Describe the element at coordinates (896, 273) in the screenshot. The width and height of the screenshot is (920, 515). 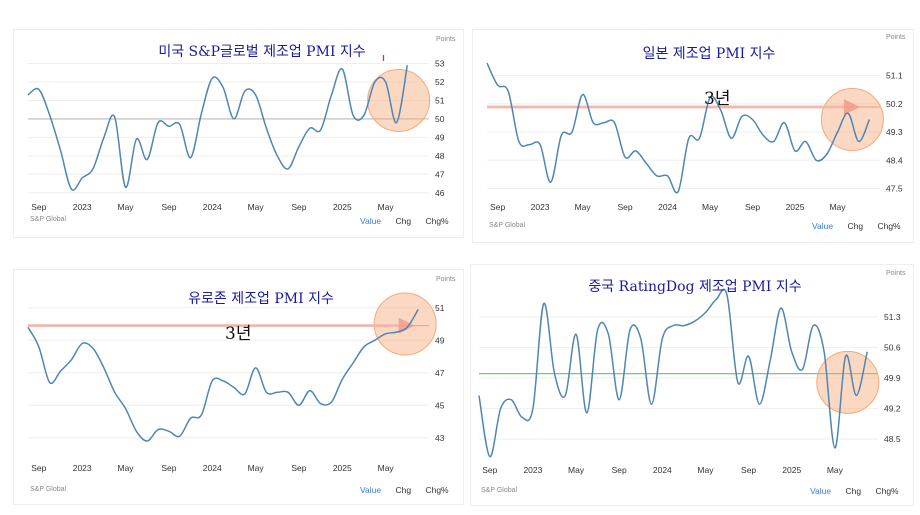
I see `points-label-china: Points` at that location.